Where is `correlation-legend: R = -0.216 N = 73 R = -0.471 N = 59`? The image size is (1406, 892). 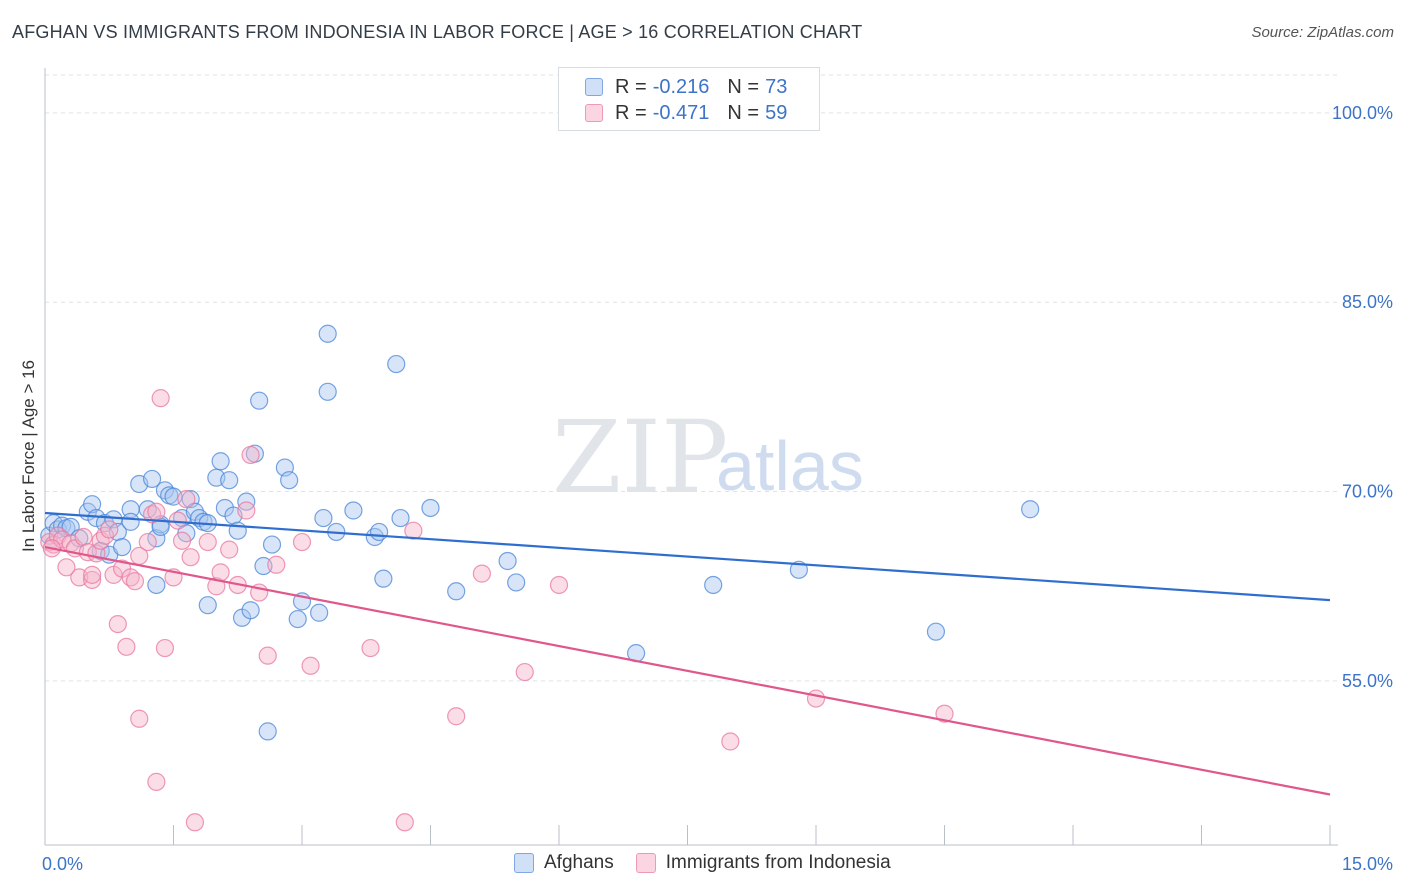 correlation-legend: R = -0.216 N = 73 R = -0.471 N = 59 is located at coordinates (689, 99).